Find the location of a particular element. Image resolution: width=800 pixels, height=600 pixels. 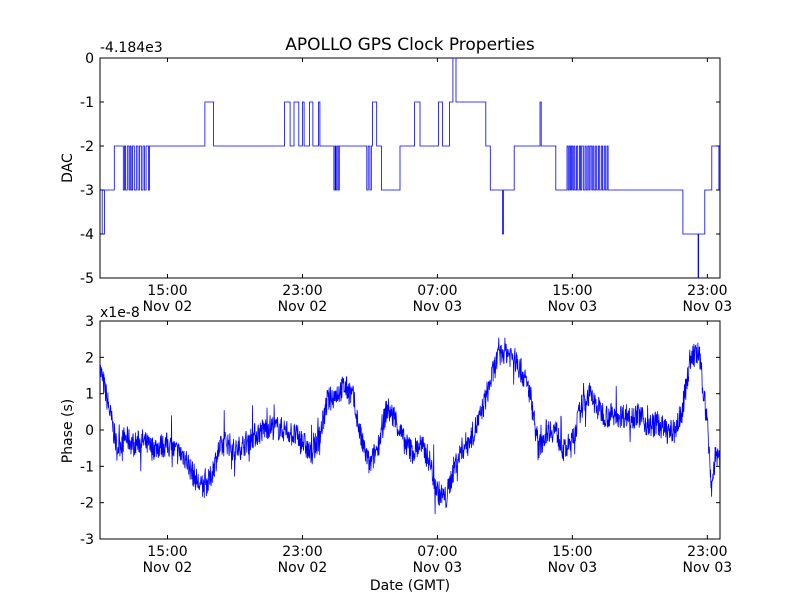

dac-offset-text: -4.184e3 is located at coordinates (131, 48).